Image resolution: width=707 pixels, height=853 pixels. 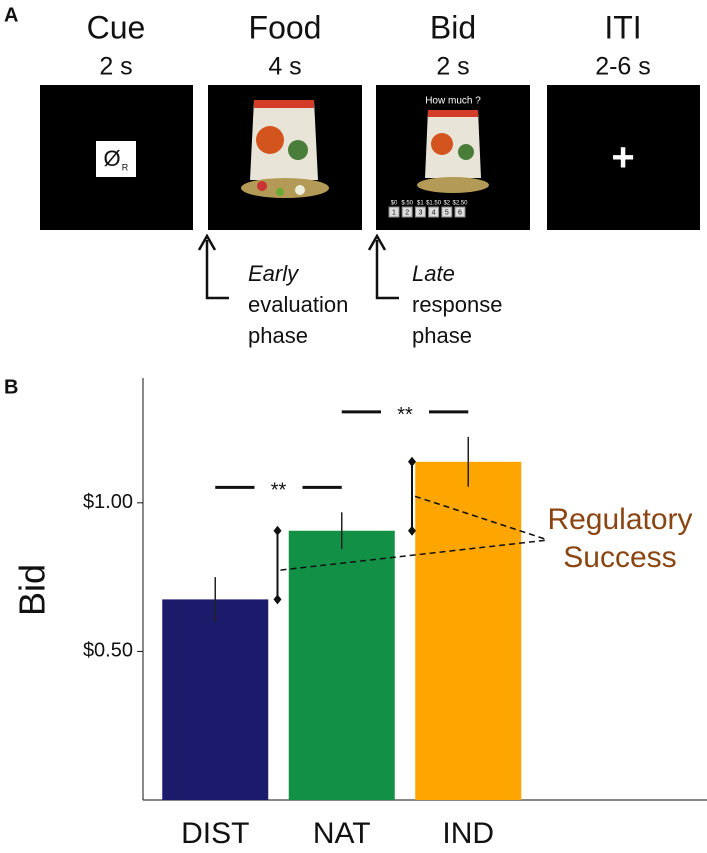 I want to click on cue-subscript: R, so click(x=125, y=167).